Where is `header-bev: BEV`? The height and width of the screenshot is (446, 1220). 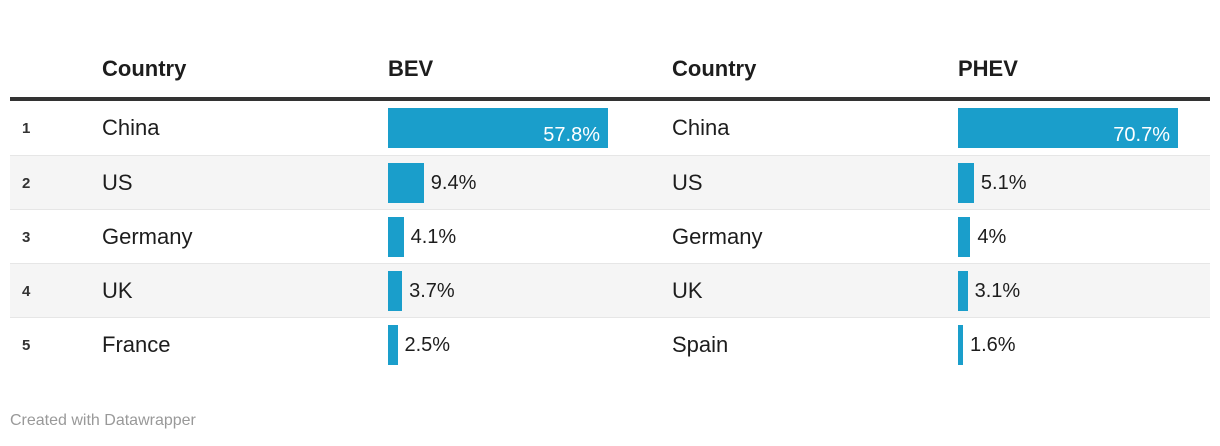 header-bev: BEV is located at coordinates (411, 68).